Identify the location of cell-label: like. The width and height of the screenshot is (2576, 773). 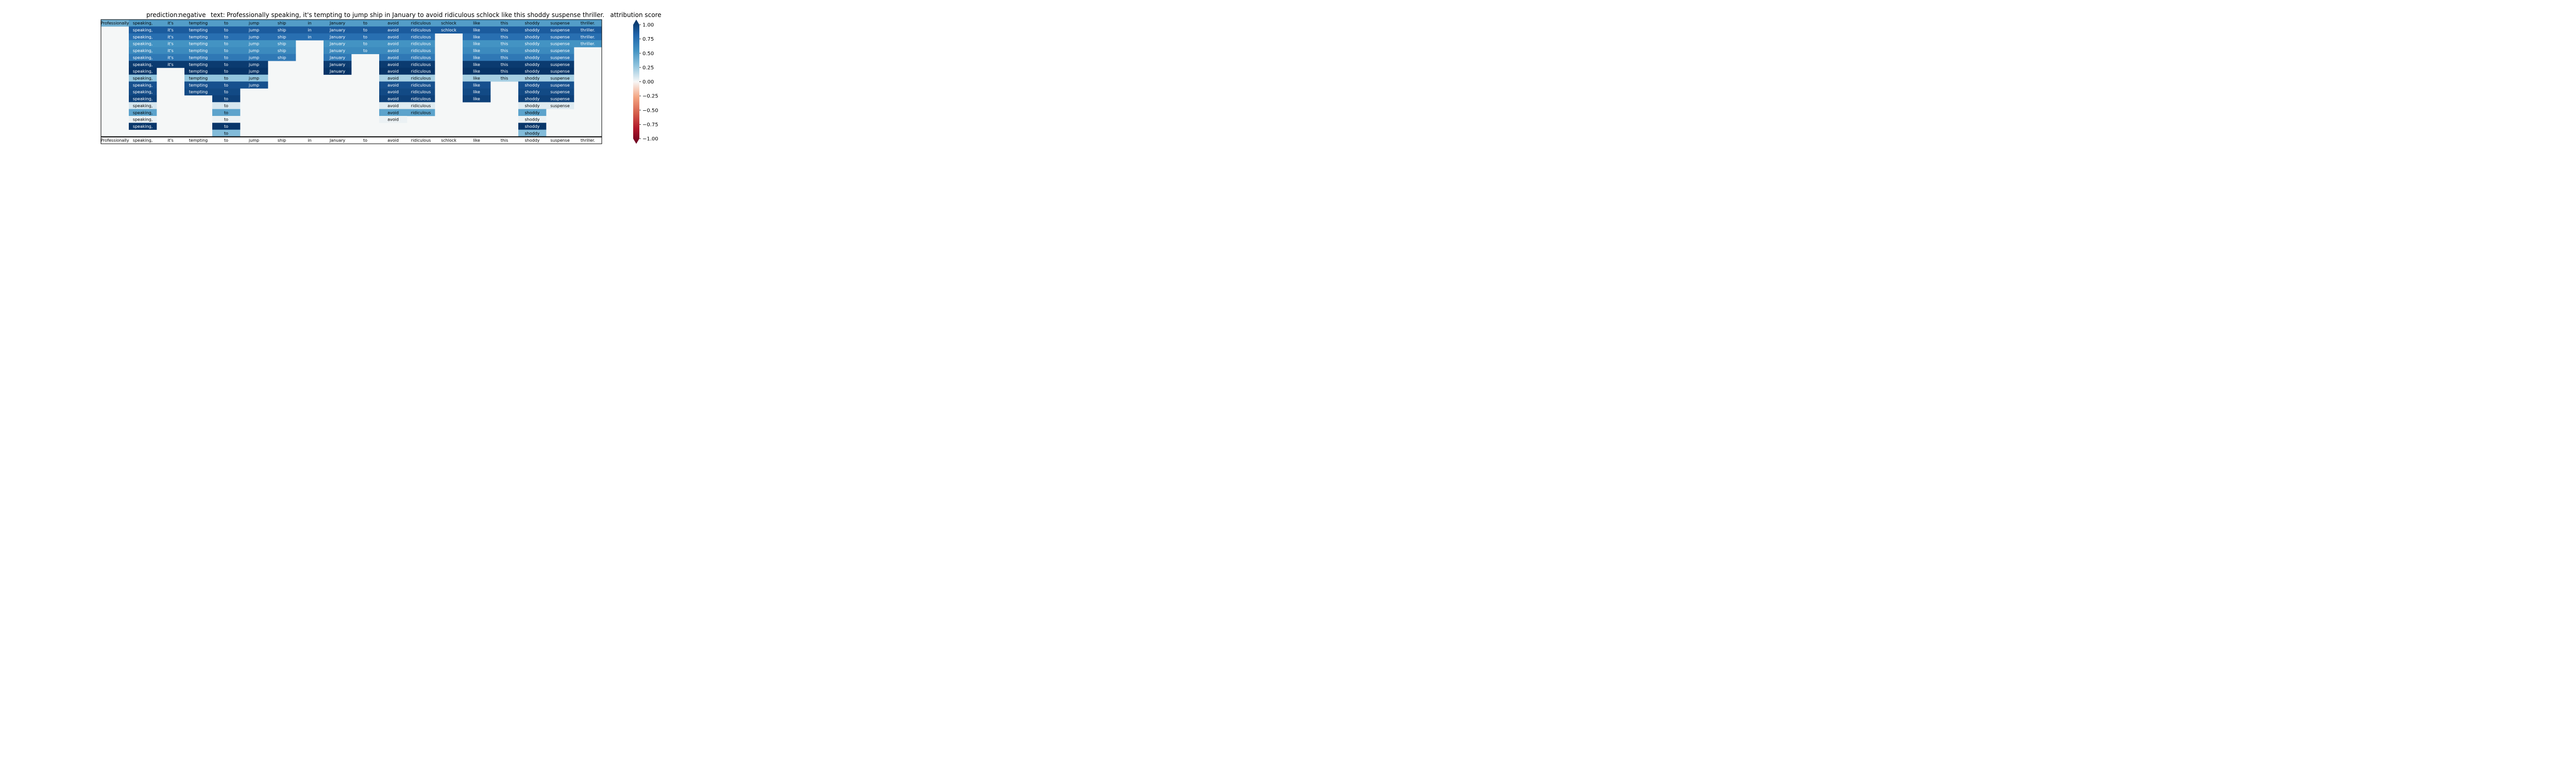
(476, 64).